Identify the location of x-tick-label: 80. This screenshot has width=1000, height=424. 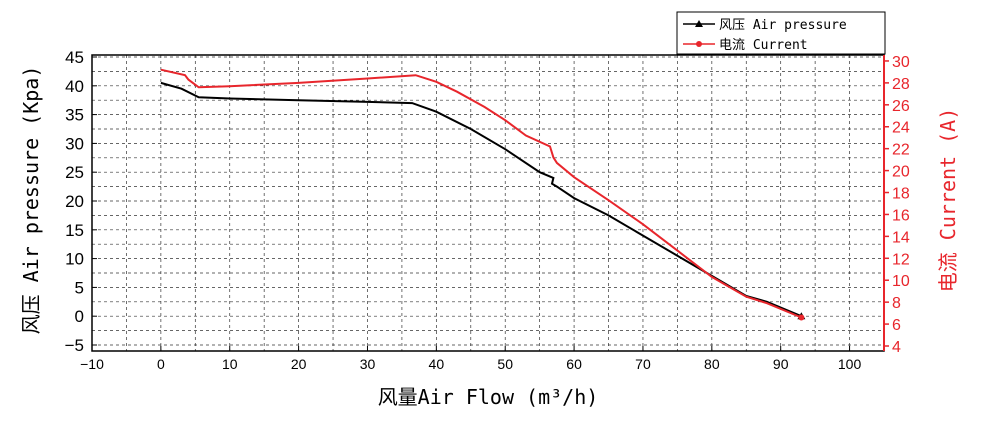
(712, 364).